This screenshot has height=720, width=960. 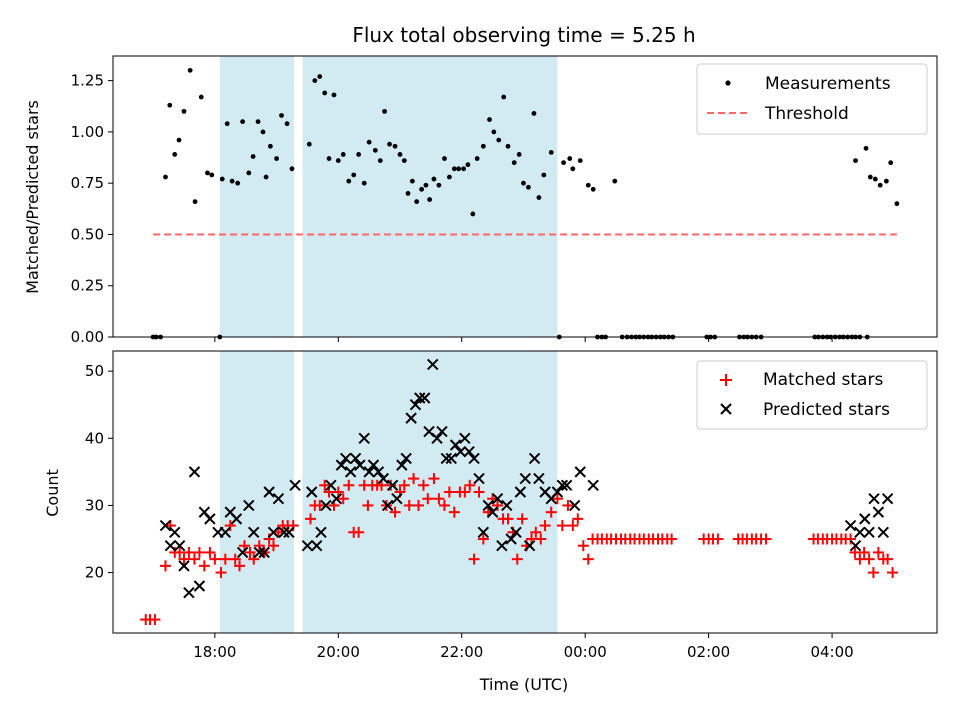 I want to click on ratio-legend: Measurements Threshold, so click(x=812, y=99).